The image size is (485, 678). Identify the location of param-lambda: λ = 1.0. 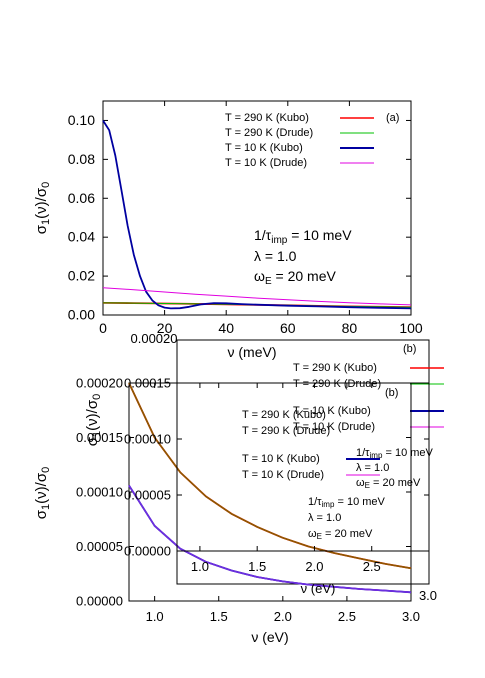
(275, 256).